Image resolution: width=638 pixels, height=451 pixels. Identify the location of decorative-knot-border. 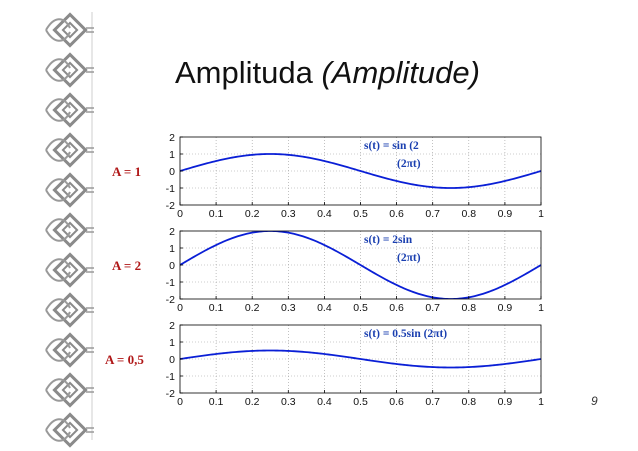
(69, 230).